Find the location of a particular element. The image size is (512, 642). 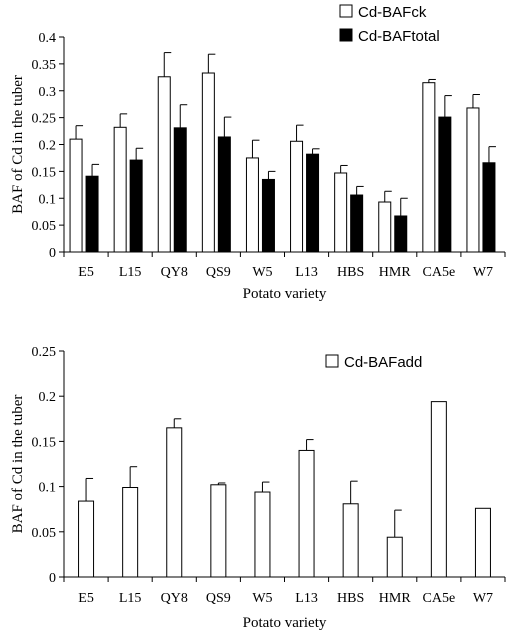

legend-label: Cd-BAFadd is located at coordinates (383, 362).